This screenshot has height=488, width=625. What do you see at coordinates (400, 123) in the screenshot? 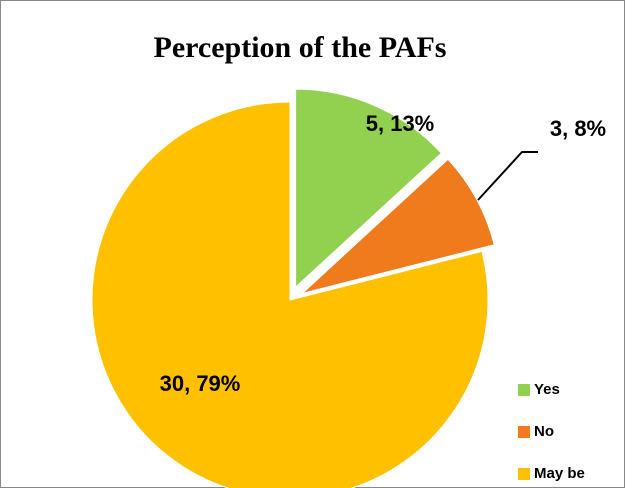
I see `value-label: 5, 13%` at bounding box center [400, 123].